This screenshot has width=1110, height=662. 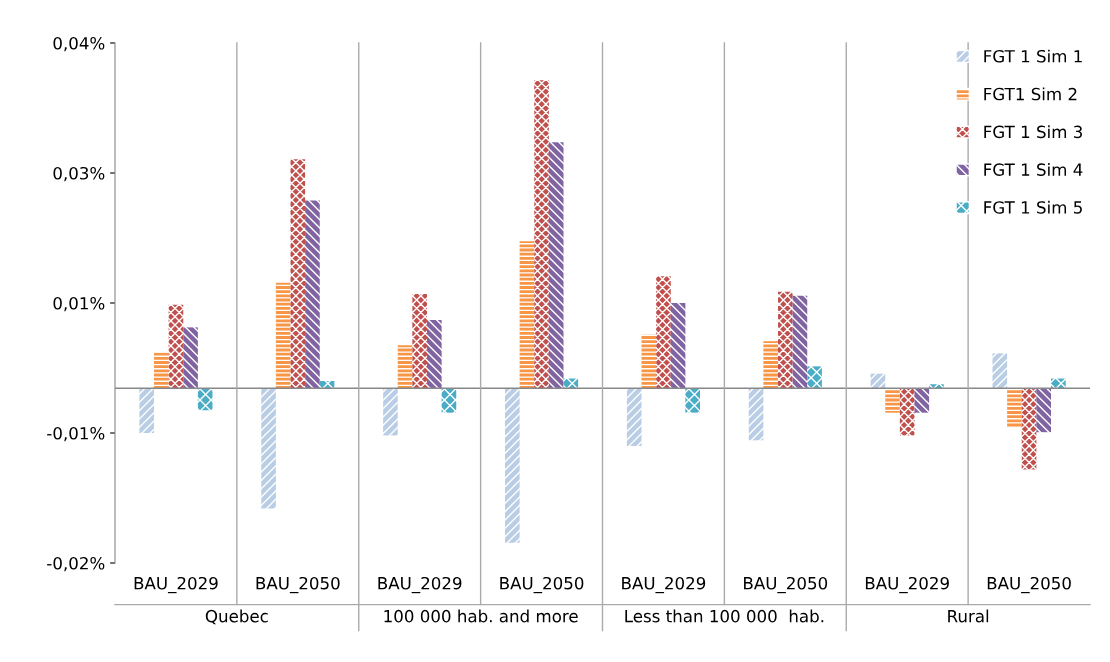 What do you see at coordinates (76, 434) in the screenshot?
I see `y-tick-label: -0,01%` at bounding box center [76, 434].